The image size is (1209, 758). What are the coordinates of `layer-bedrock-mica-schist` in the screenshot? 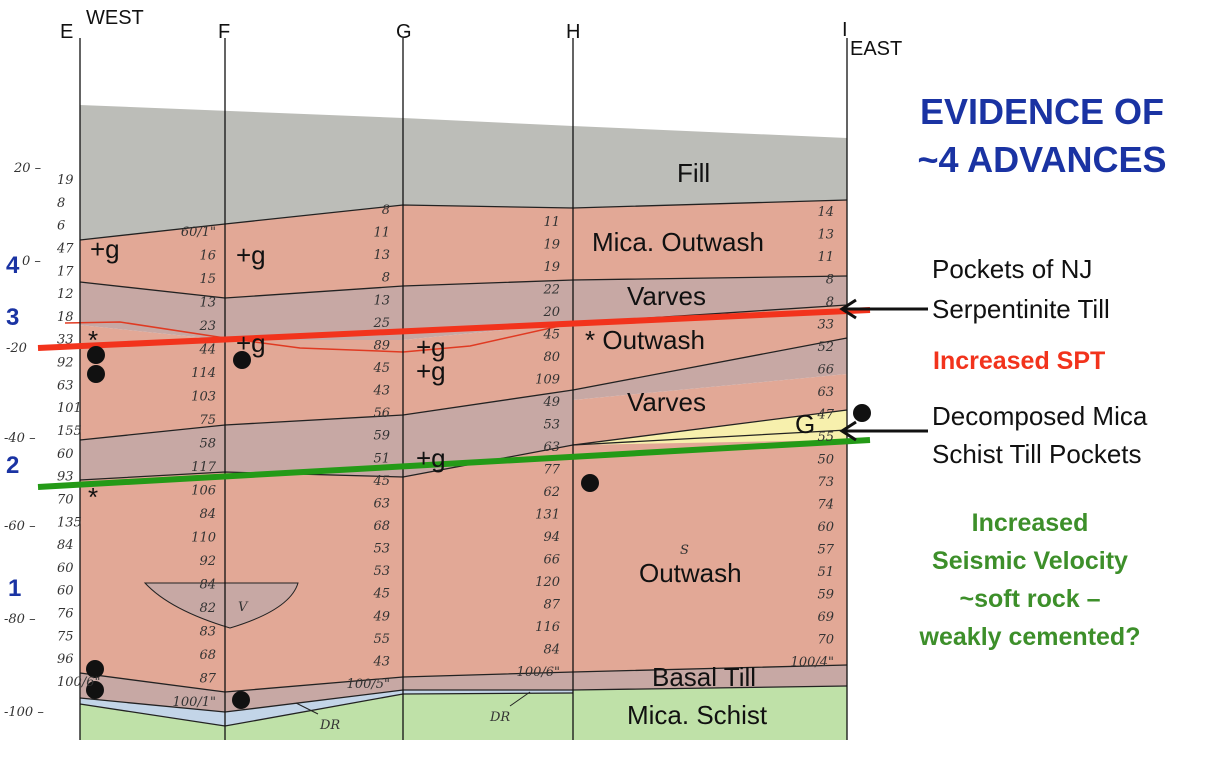 It's located at (463, 713).